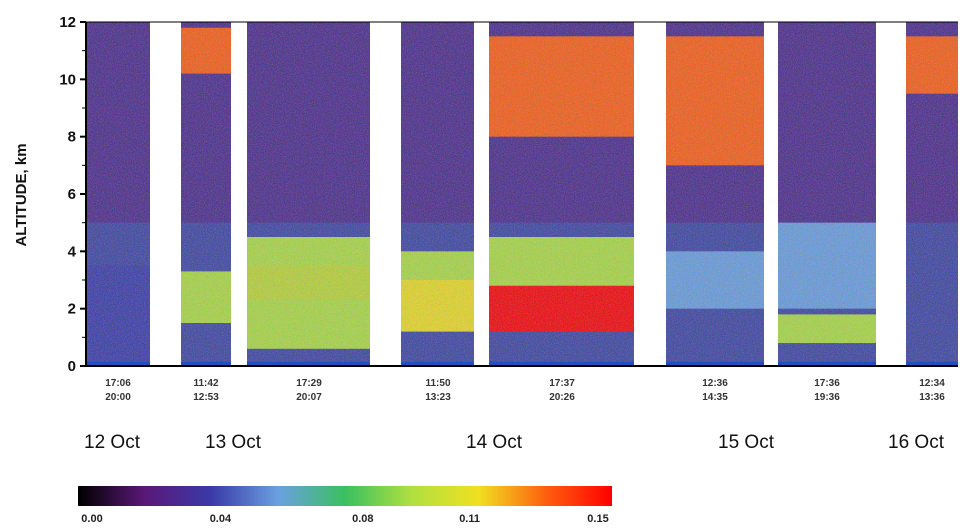  Describe the element at coordinates (67, 22) in the screenshot. I see `y-tick-label: 12` at that location.